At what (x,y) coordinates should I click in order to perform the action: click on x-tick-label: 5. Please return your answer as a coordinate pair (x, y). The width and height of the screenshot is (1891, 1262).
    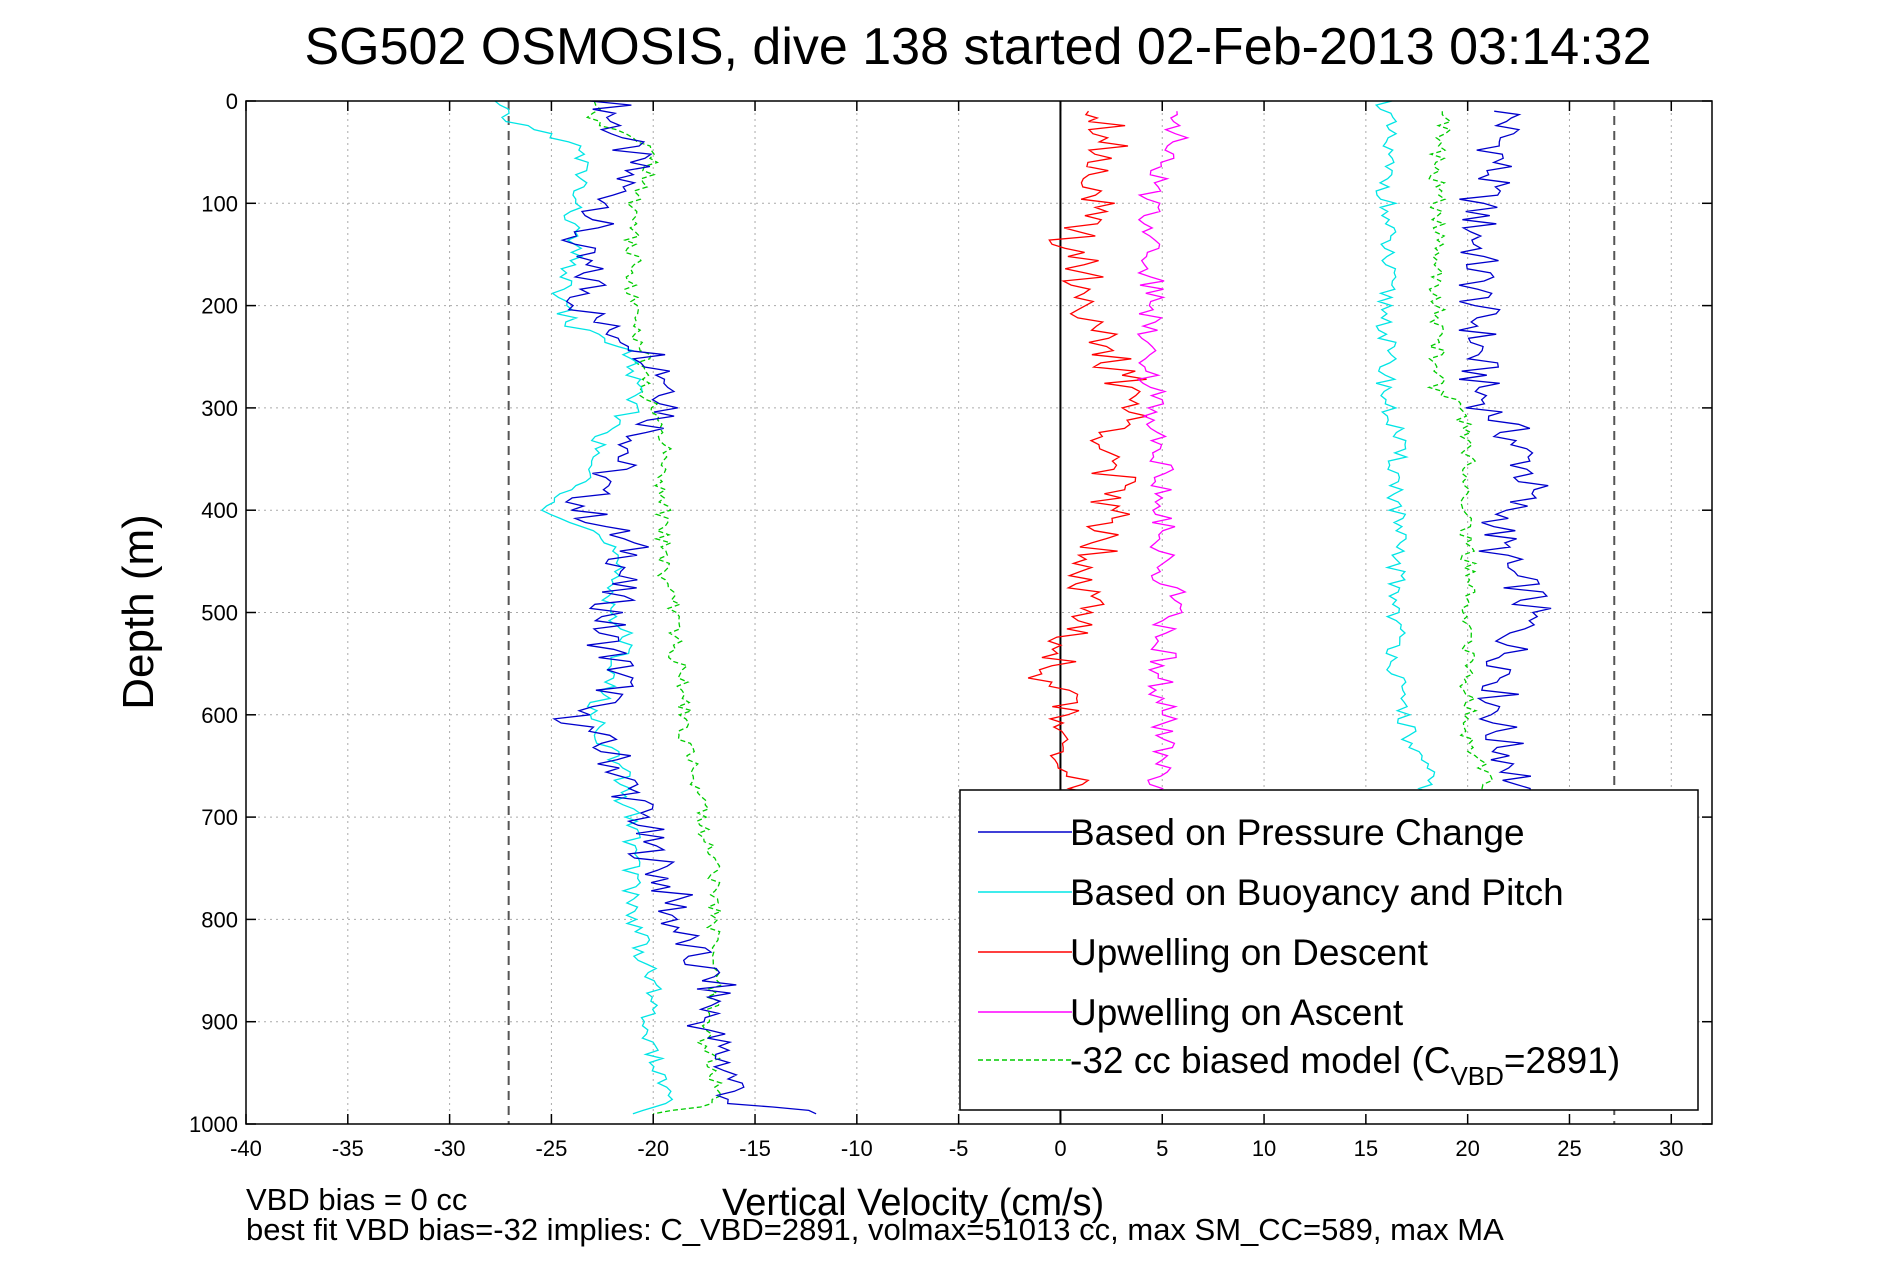
    Looking at the image, I should click on (1162, 1148).